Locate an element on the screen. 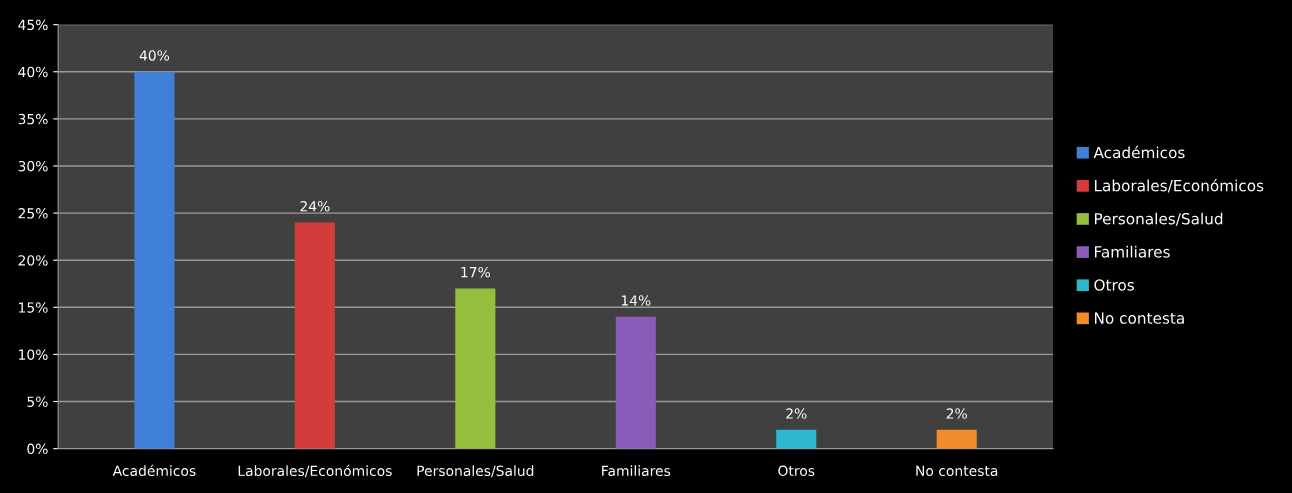 The image size is (1292, 493). legend-label: Personales/Salud is located at coordinates (1158, 219).